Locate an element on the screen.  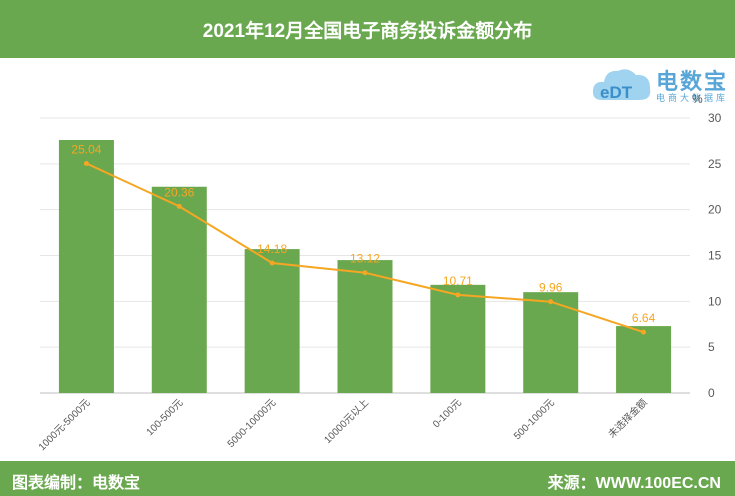
data-label: 13.12 is located at coordinates (365, 259).